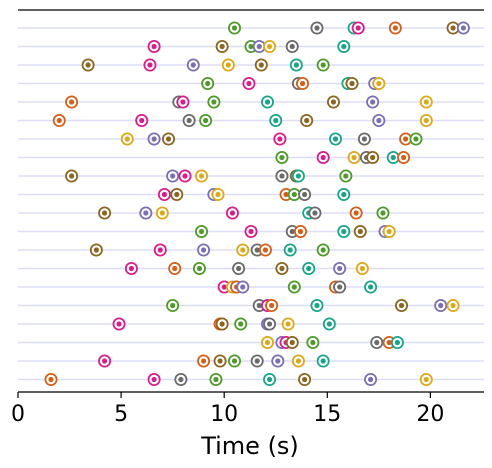 Image resolution: width=492 pixels, height=468 pixels. I want to click on x-tick-label: 20, so click(430, 414).